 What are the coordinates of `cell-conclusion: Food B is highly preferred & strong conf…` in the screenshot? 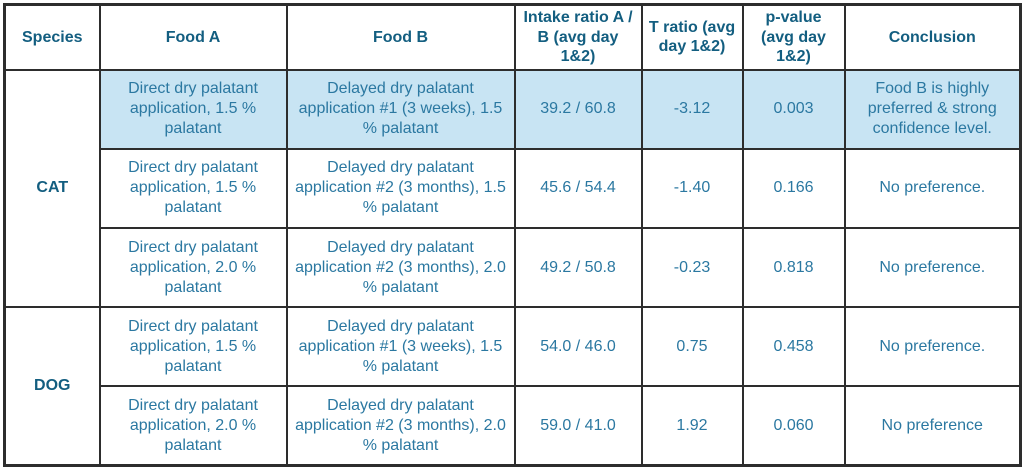 It's located at (932, 109).